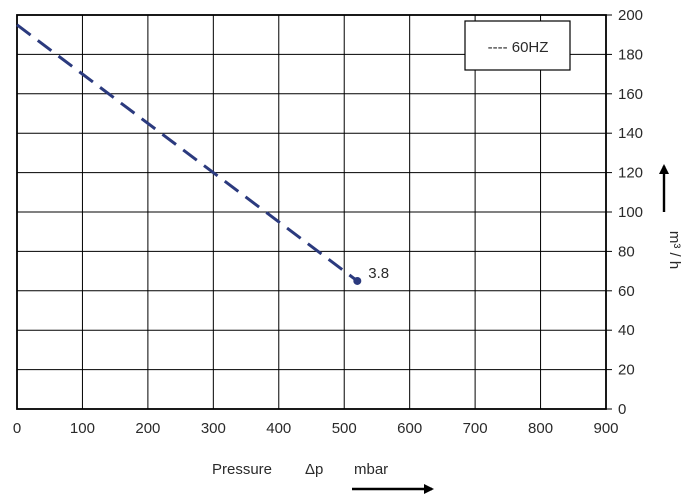 This screenshot has width=689, height=501. I want to click on y-tick-label-160: 160, so click(630, 94).